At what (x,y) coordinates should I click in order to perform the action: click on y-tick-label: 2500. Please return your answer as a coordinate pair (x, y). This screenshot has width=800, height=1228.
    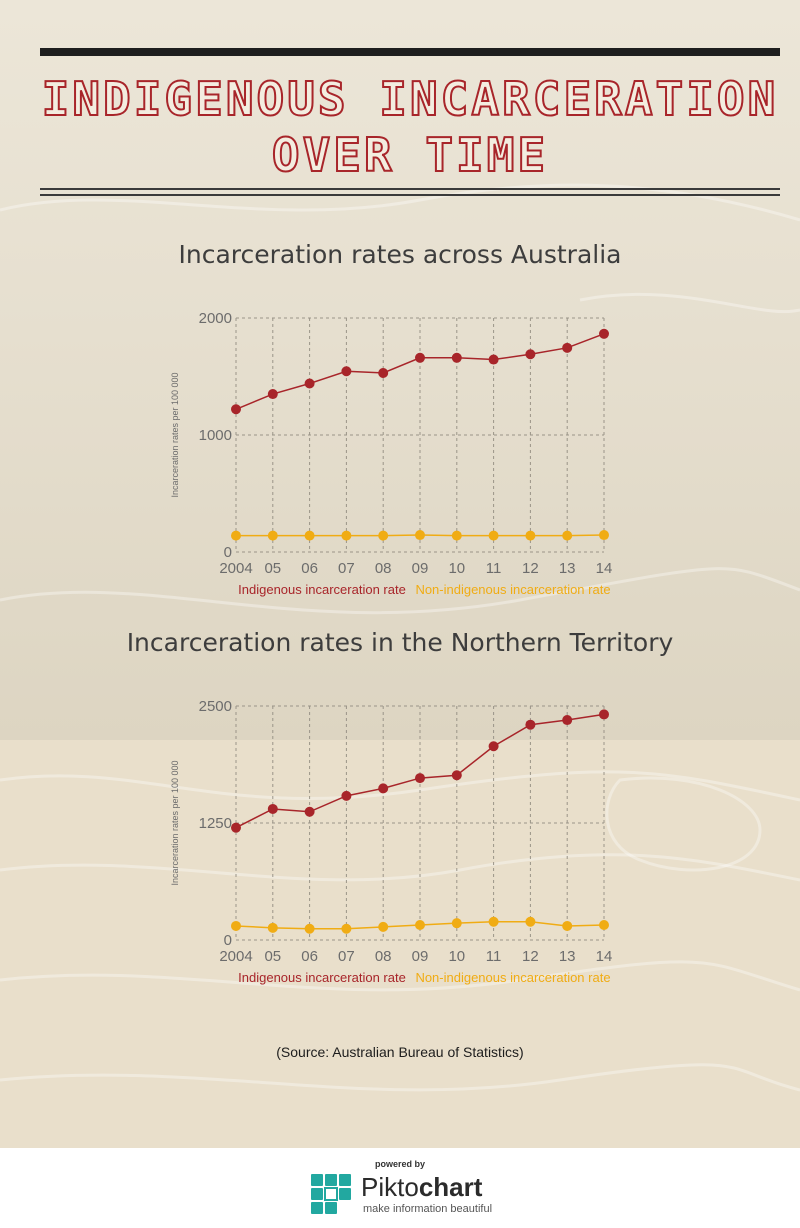
    Looking at the image, I should click on (215, 706).